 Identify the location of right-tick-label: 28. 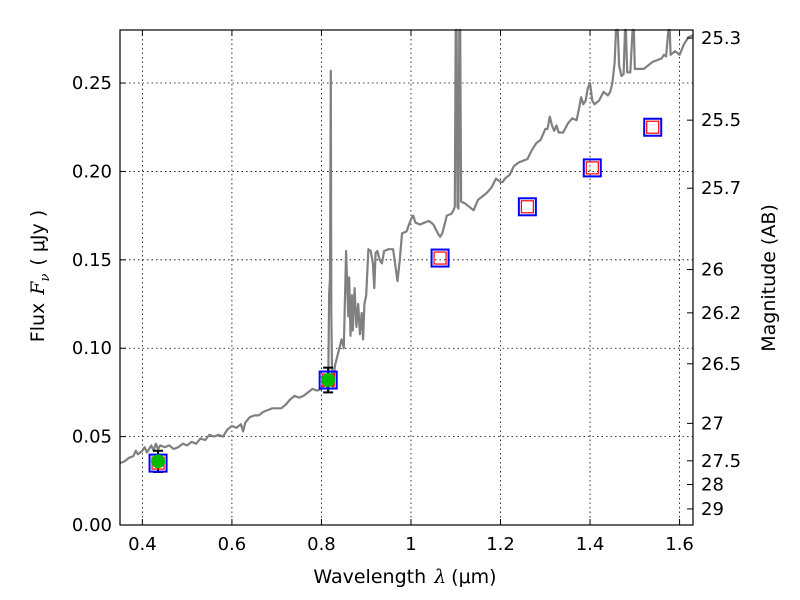
(712, 485).